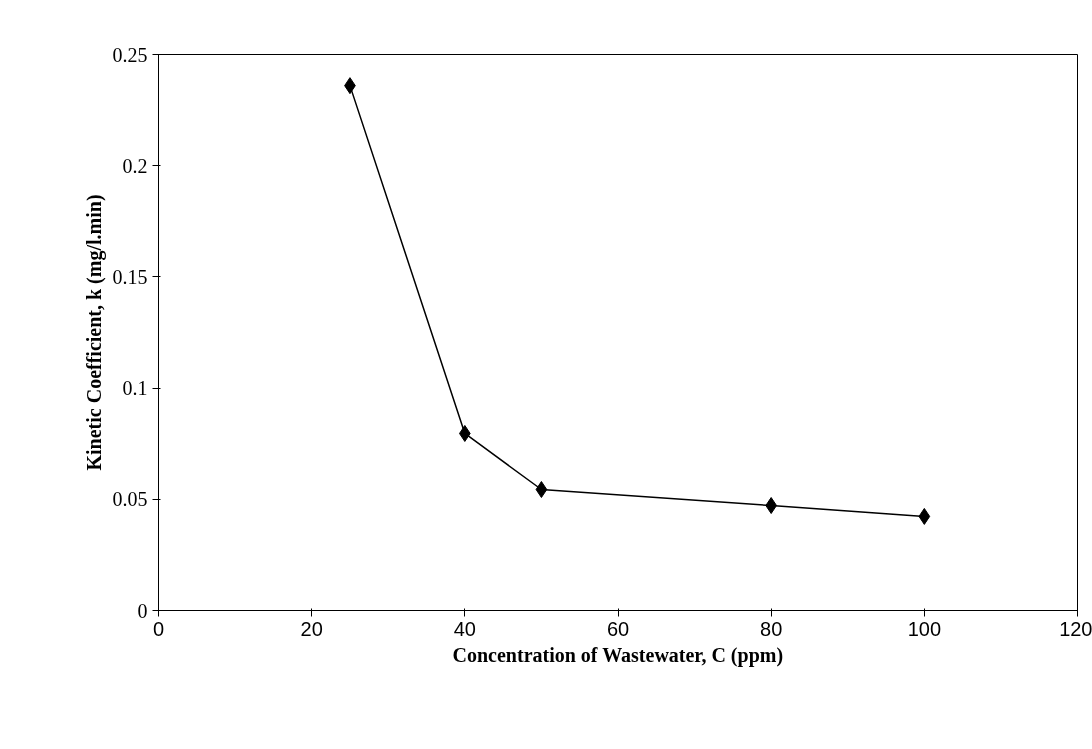 Image resolution: width=1092 pixels, height=749 pixels. Describe the element at coordinates (618, 628) in the screenshot. I see `x-tick-label: 60` at that location.